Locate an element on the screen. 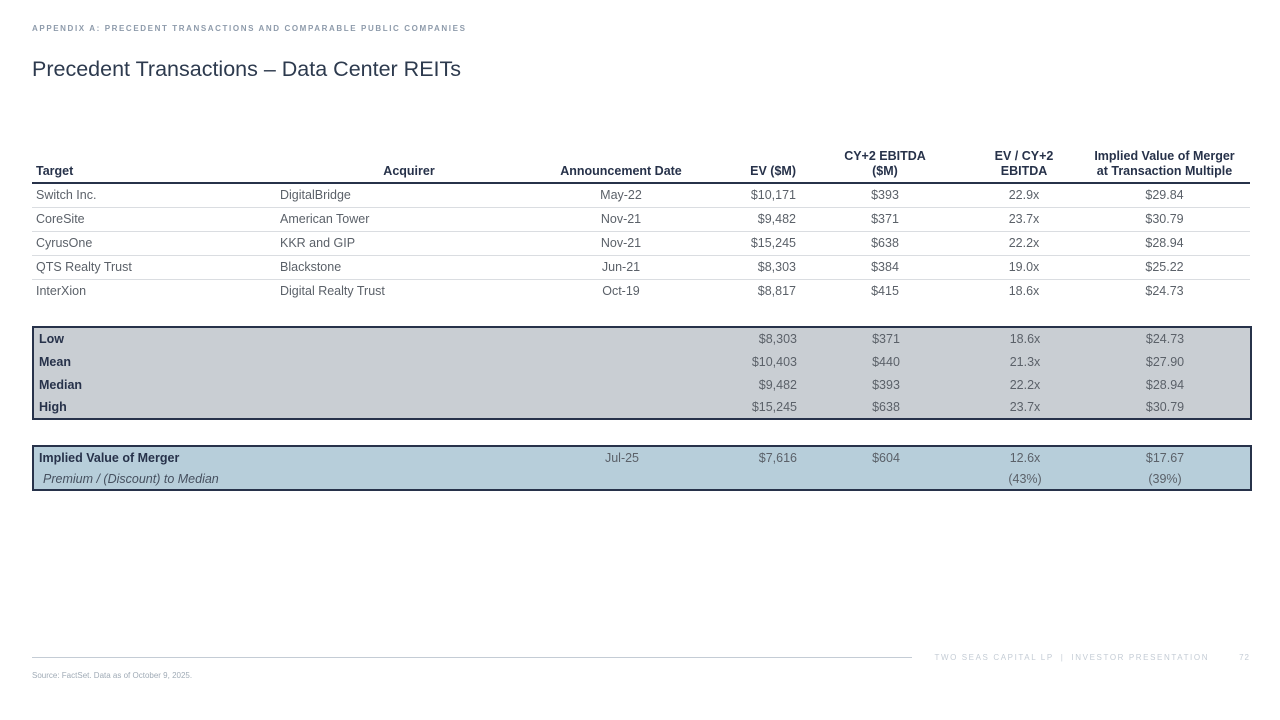  cell-acquirer: DigitalBridge is located at coordinates (409, 195).